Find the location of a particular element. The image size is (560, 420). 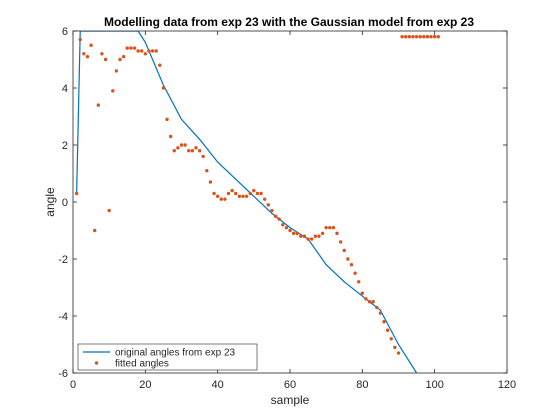

x-tick-label: 60 is located at coordinates (290, 385).